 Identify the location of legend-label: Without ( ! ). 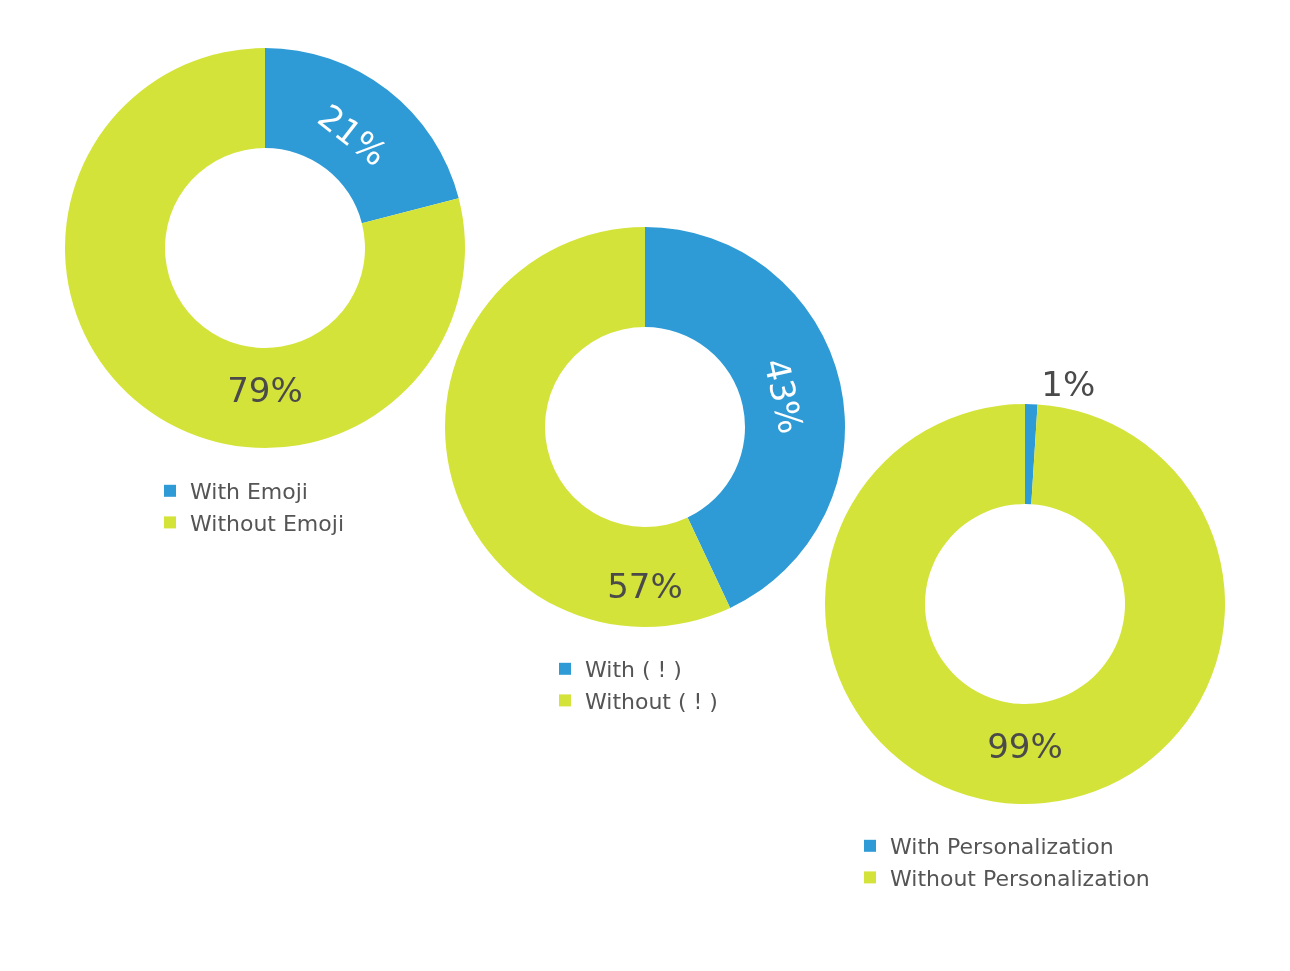
(651, 701).